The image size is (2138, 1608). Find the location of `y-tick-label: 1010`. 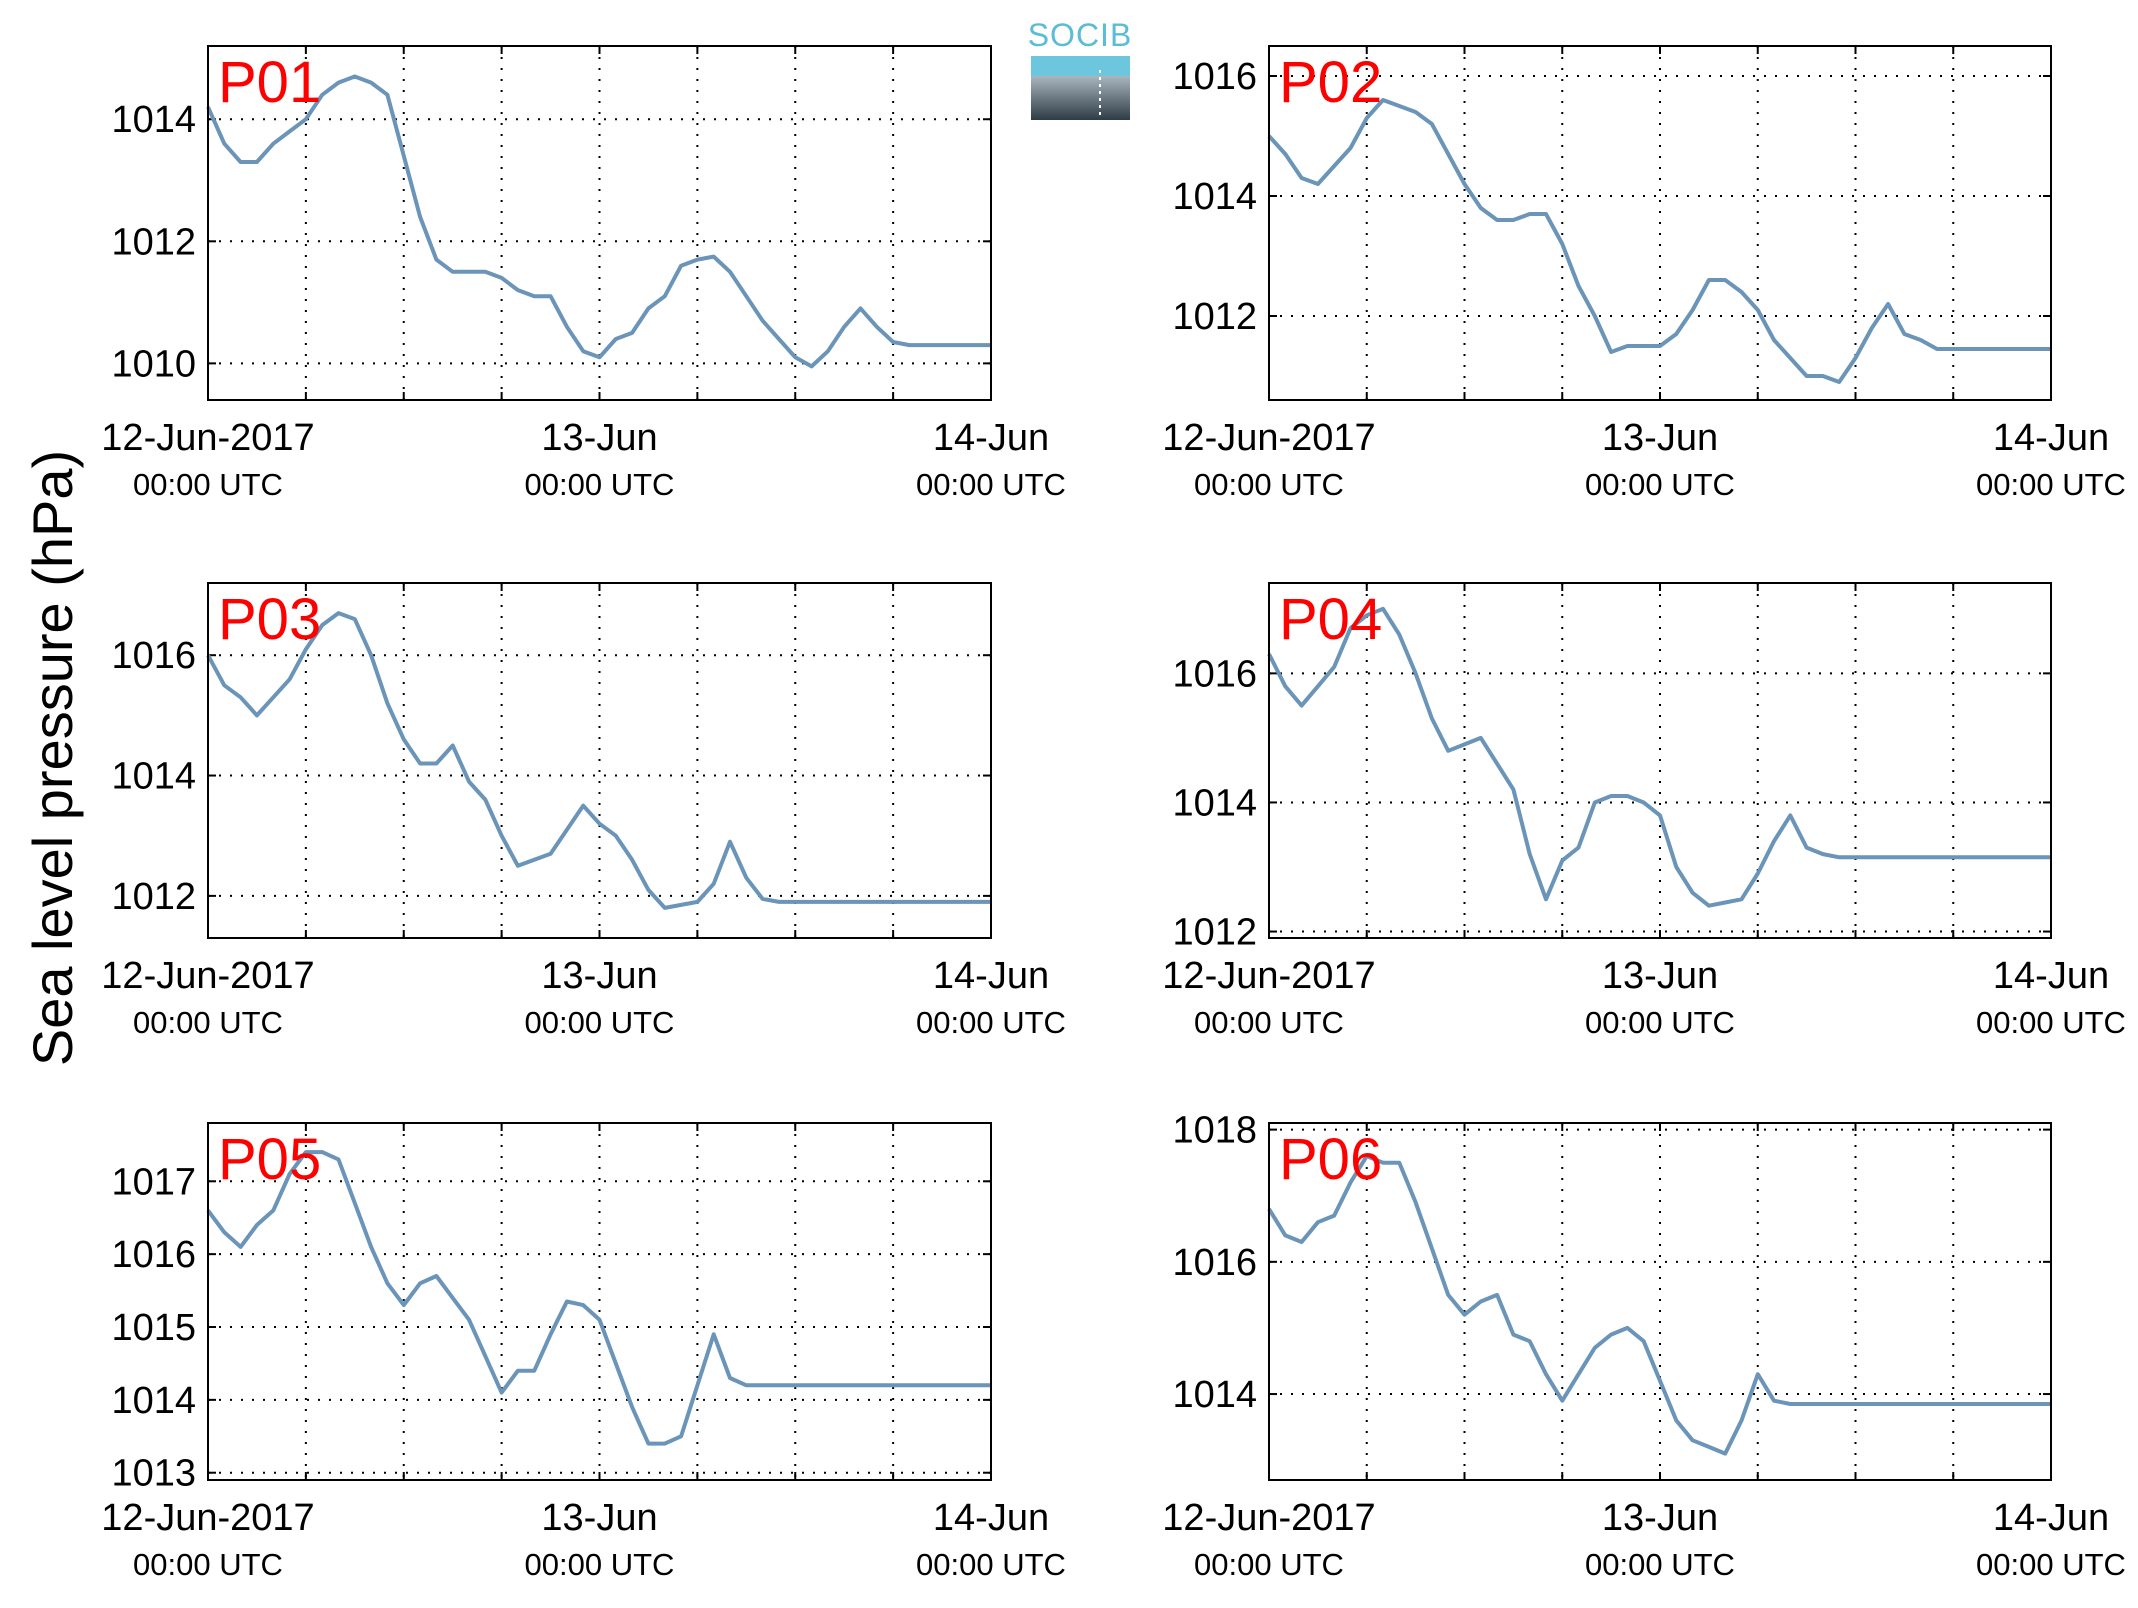

y-tick-label: 1010 is located at coordinates (153, 364).